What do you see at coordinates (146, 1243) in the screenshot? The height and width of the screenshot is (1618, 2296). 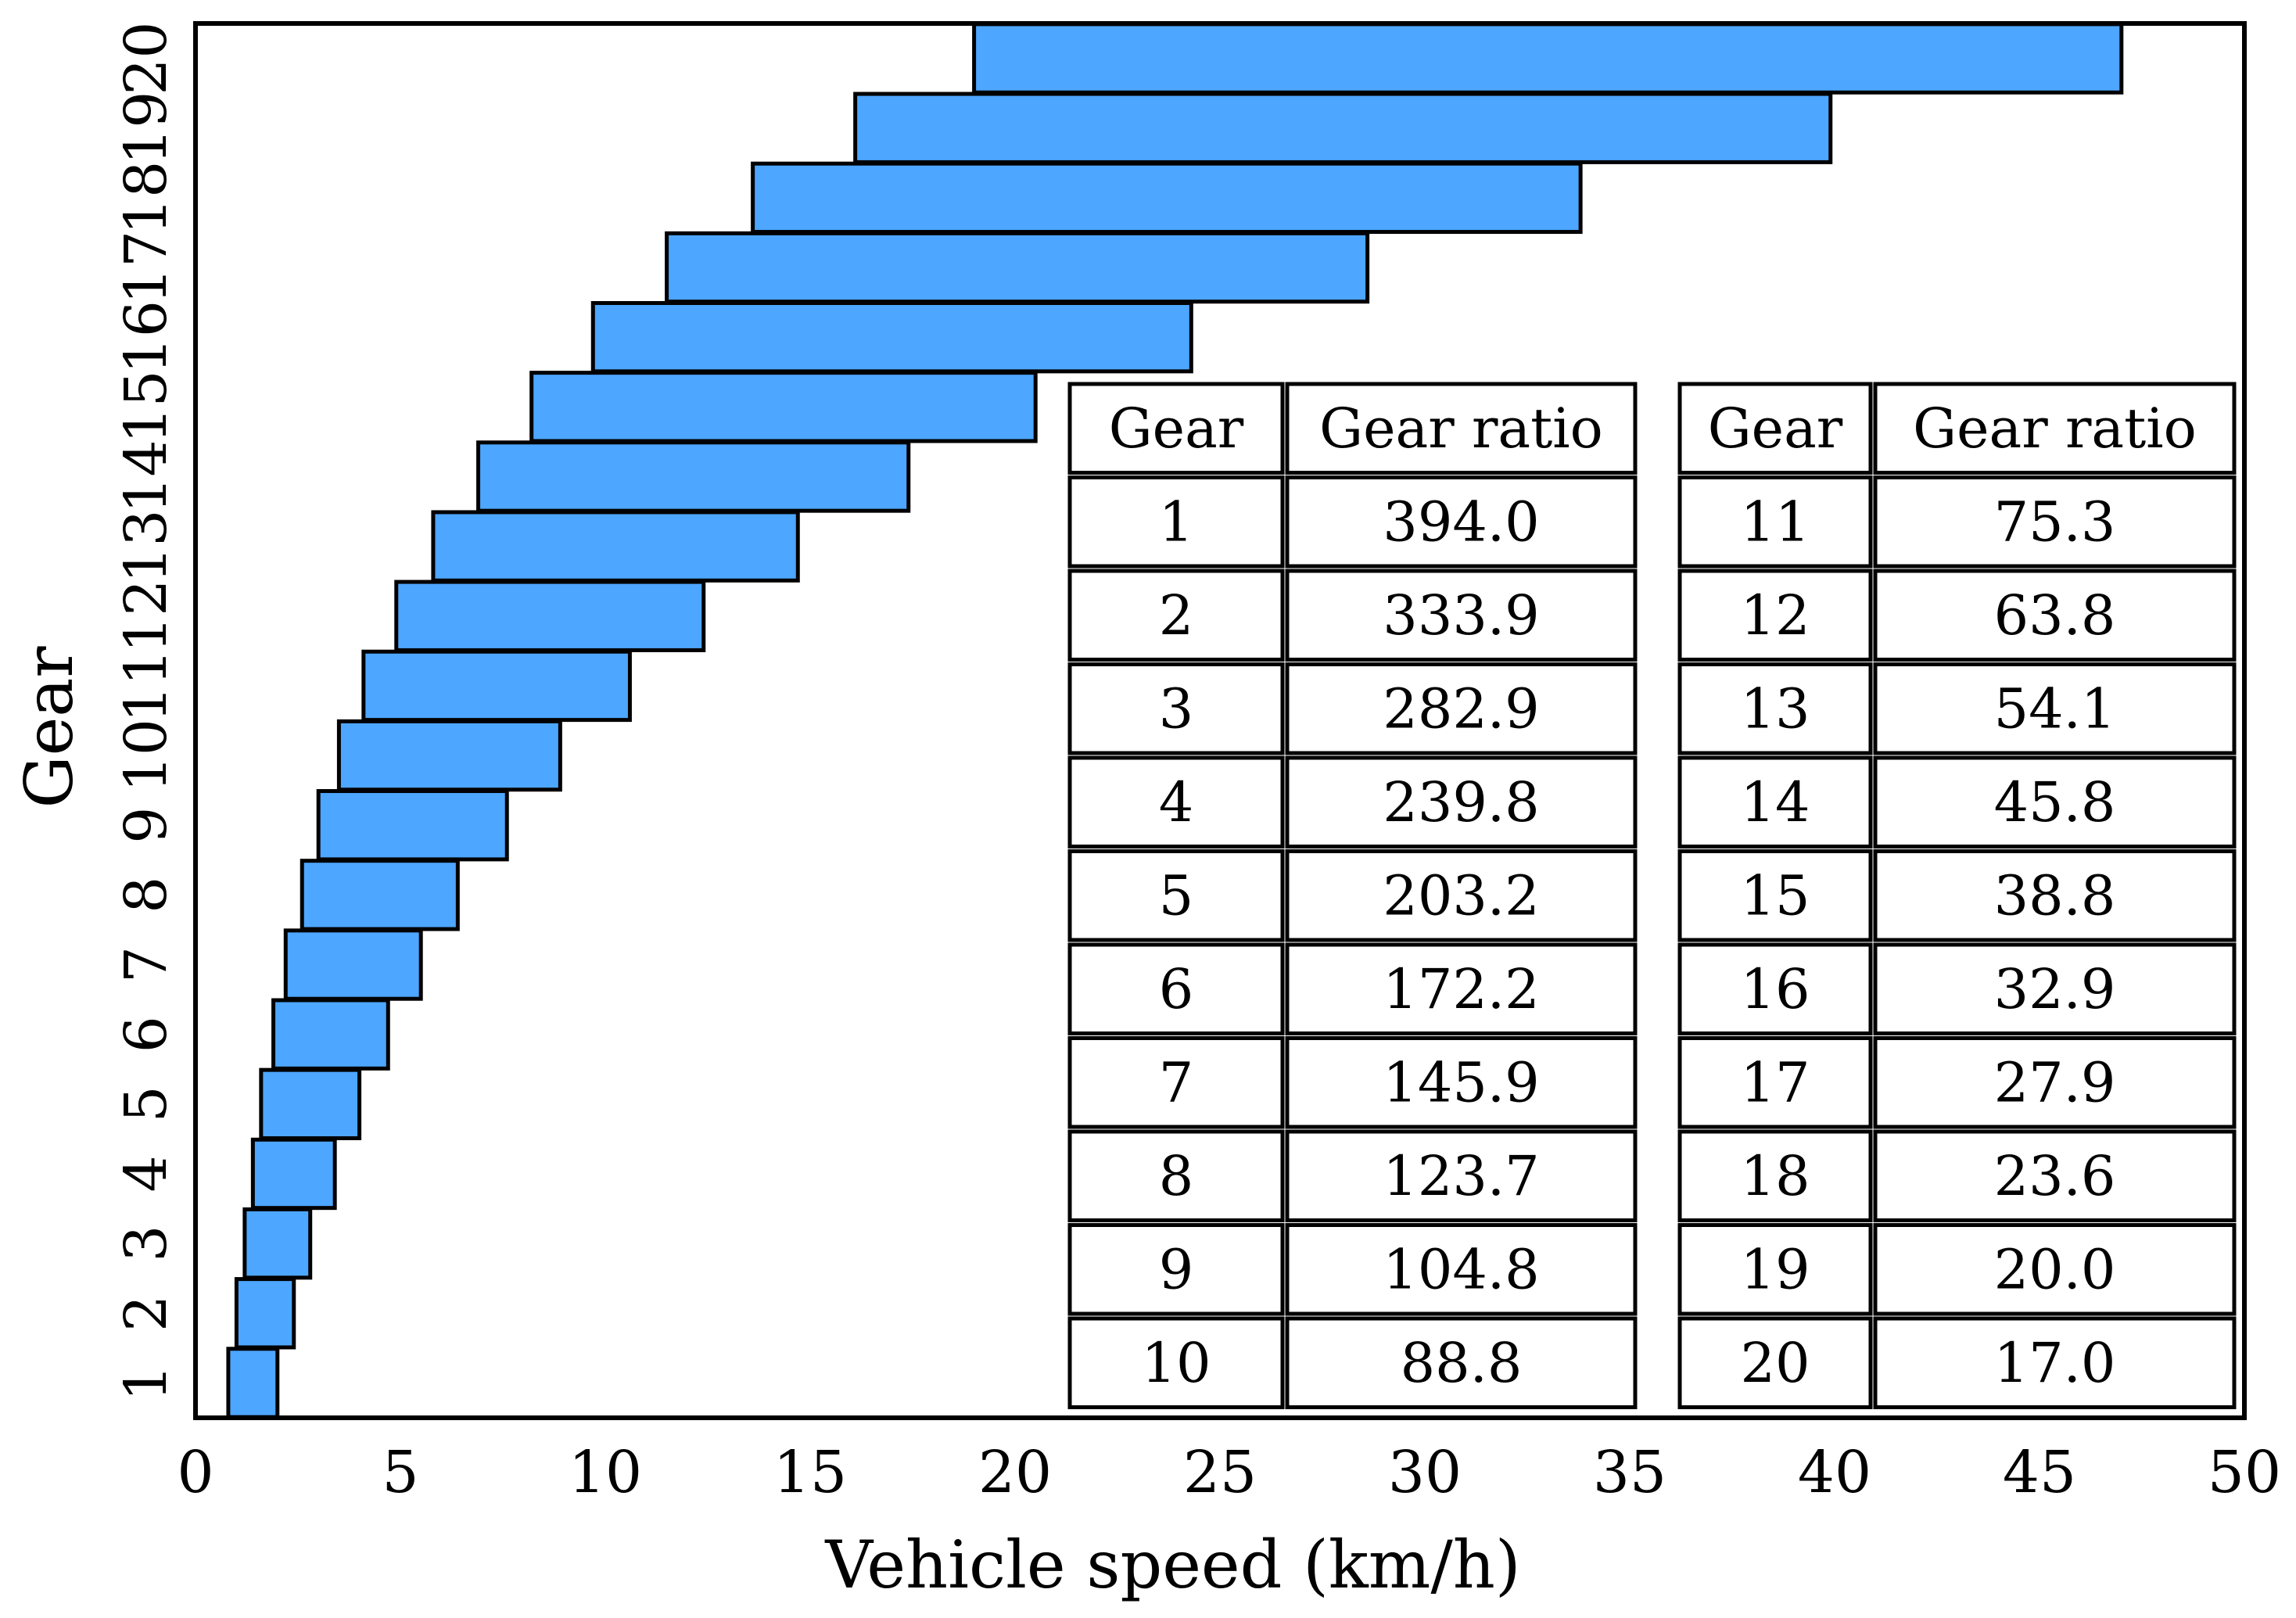 I see `y-tick-label: 3` at bounding box center [146, 1243].